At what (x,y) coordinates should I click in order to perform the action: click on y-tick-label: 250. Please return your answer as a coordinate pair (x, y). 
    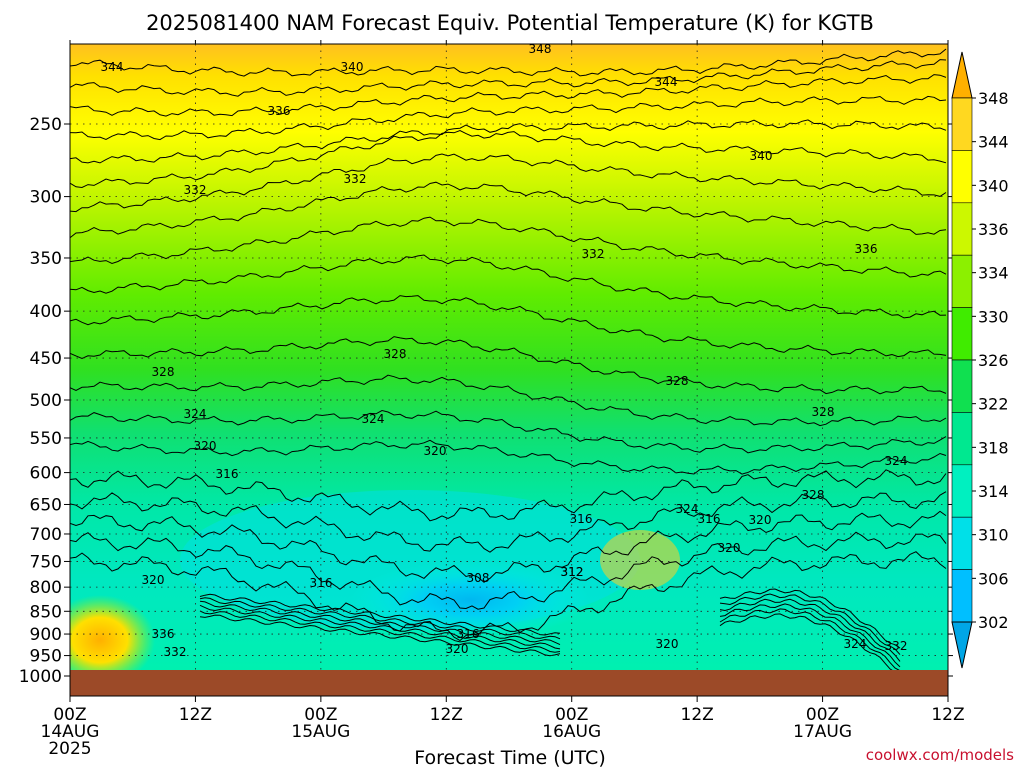
    Looking at the image, I should click on (46, 125).